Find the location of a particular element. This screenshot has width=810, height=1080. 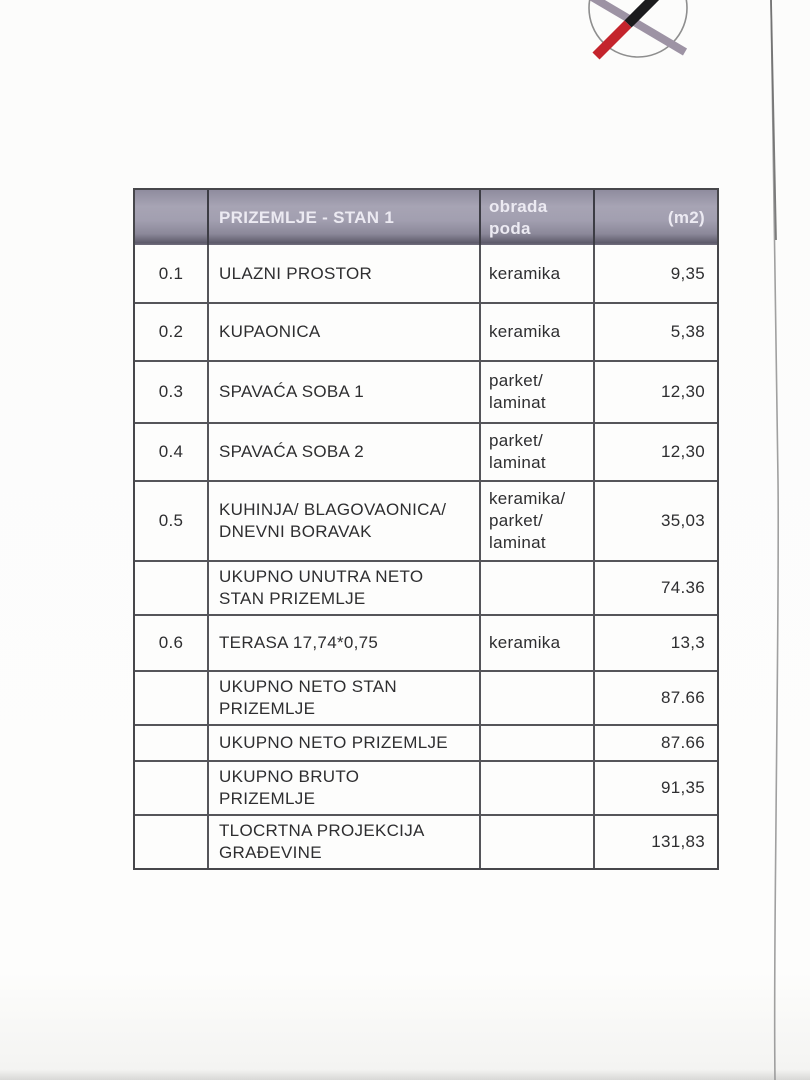

table-row: 0.3 SPAVAĆA SOBA 1 parket/ laminat 12,30 is located at coordinates (426, 391).